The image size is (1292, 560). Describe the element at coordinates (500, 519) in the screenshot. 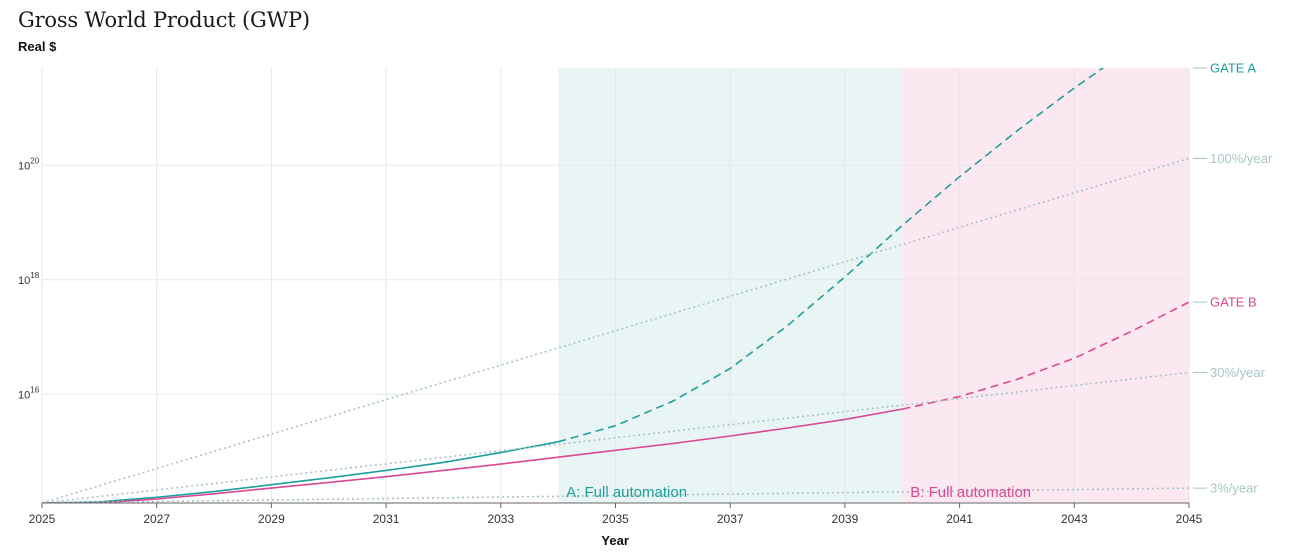

I see `x-tick-label: 2033` at that location.